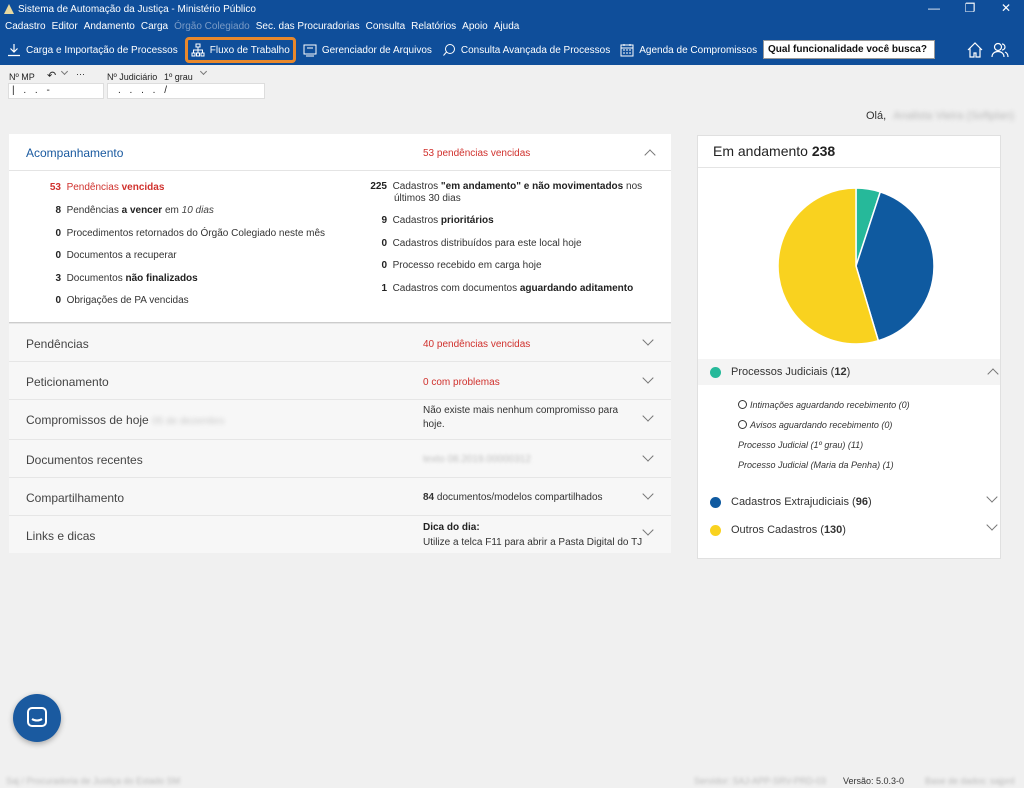 The width and height of the screenshot is (1024, 788). I want to click on undo-icon: ↶, so click(52, 76).